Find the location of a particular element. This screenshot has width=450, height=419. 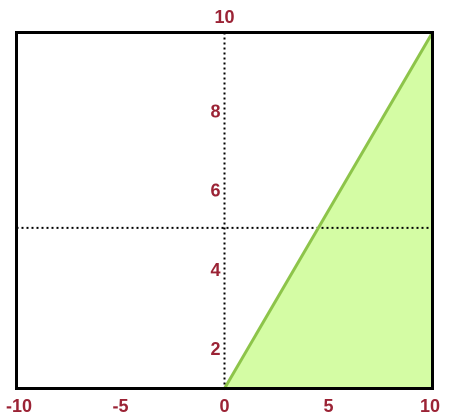

y-tick-label: 2 is located at coordinates (215, 349).